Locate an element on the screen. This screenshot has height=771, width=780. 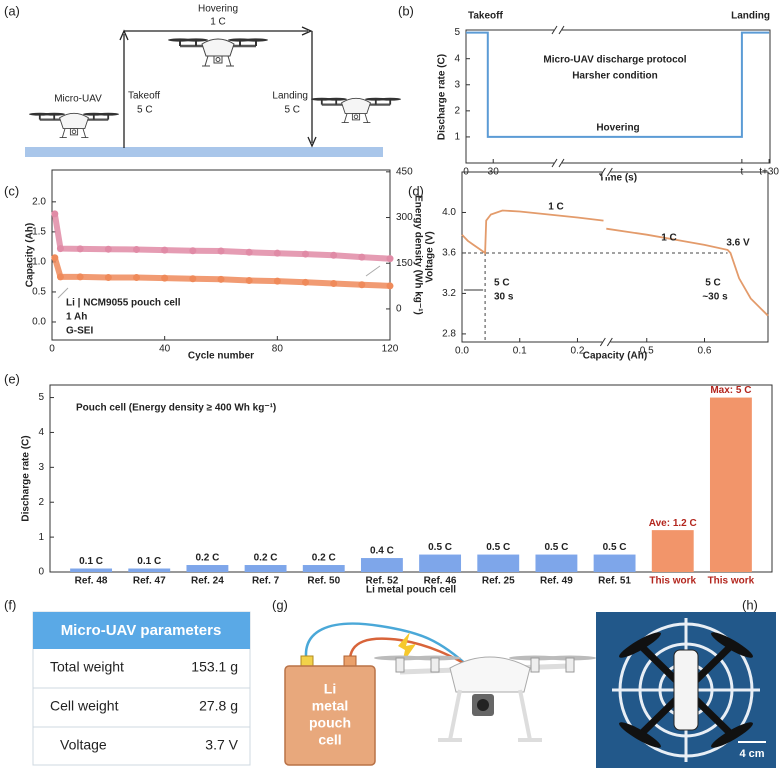
line is located at coordinates (618, 84).